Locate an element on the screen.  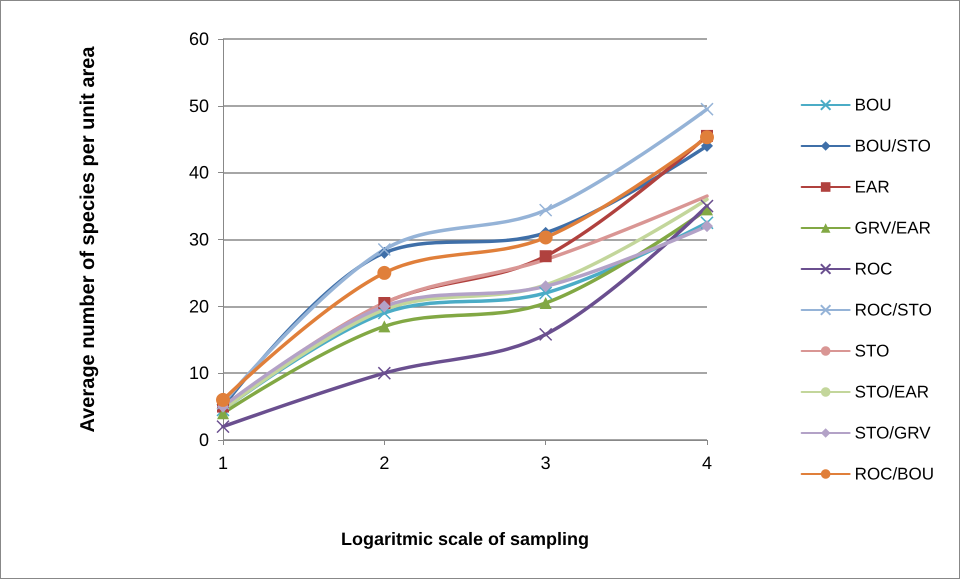
y-tick-label: 40 is located at coordinates (198, 172).